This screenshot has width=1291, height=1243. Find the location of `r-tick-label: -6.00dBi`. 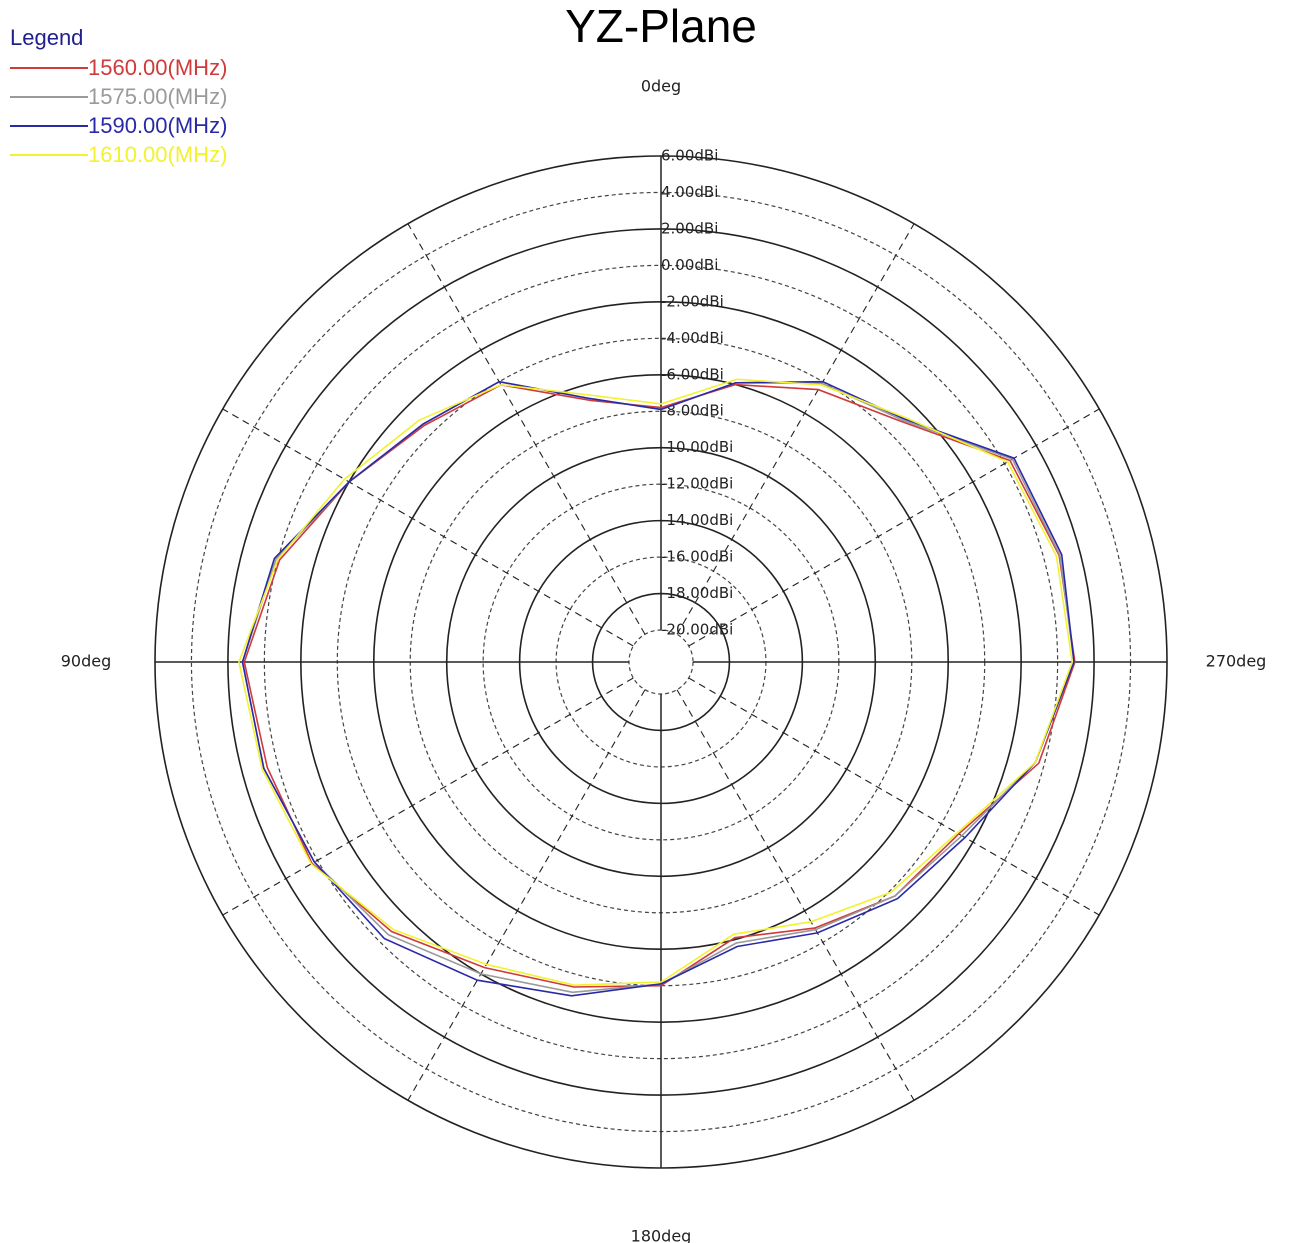

r-tick-label: -6.00dBi is located at coordinates (692, 374).